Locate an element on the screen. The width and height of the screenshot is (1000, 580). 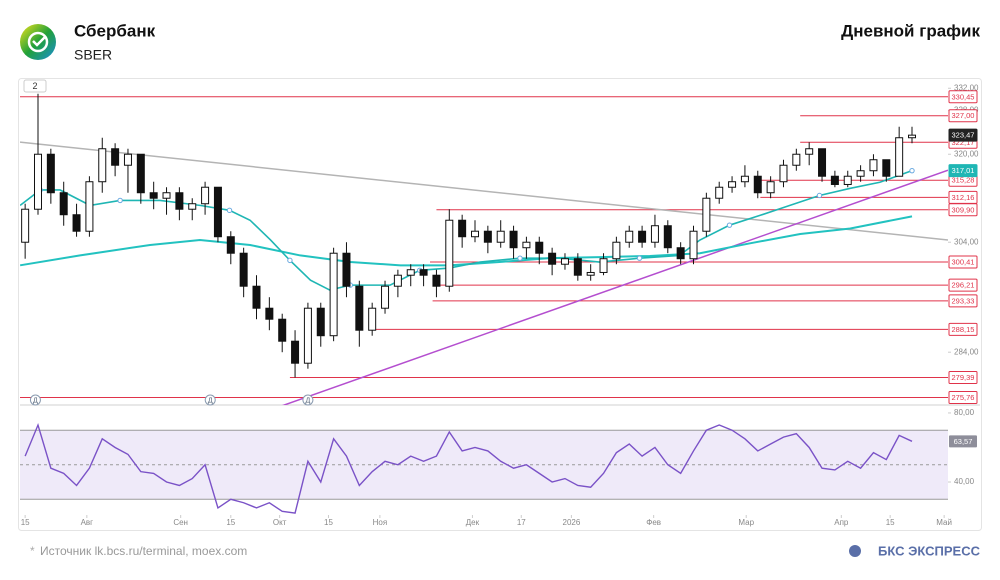
level-label: 293,33 is located at coordinates (963, 300).